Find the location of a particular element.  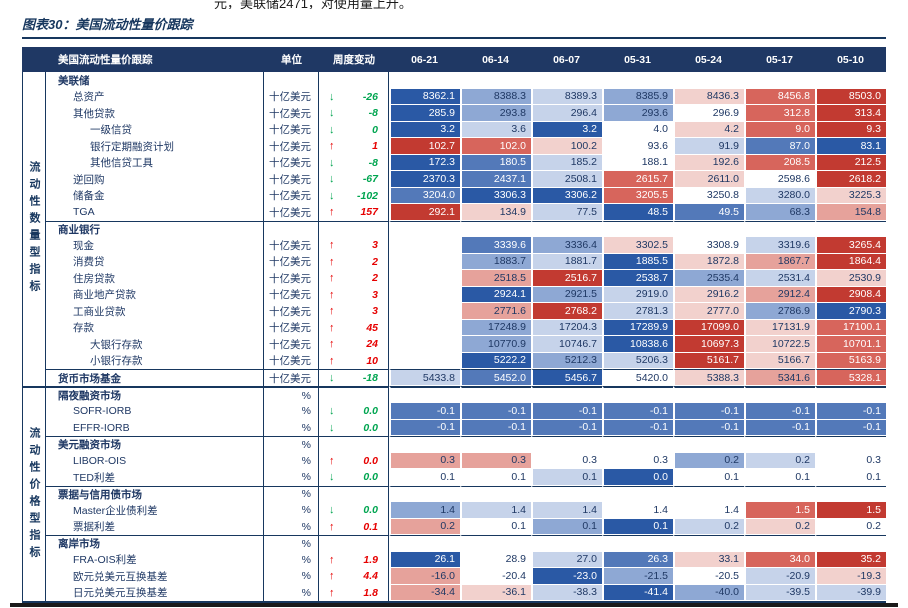

value-cell: 17131.9 is located at coordinates (779, 327).